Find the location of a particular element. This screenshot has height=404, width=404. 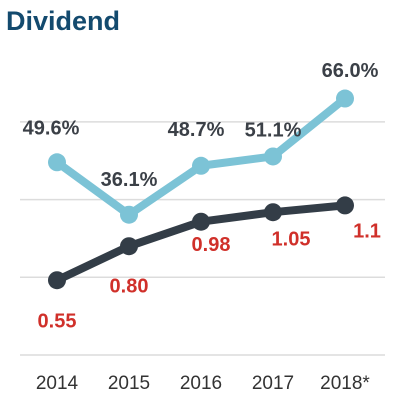

value-label: 0.98 is located at coordinates (211, 245).